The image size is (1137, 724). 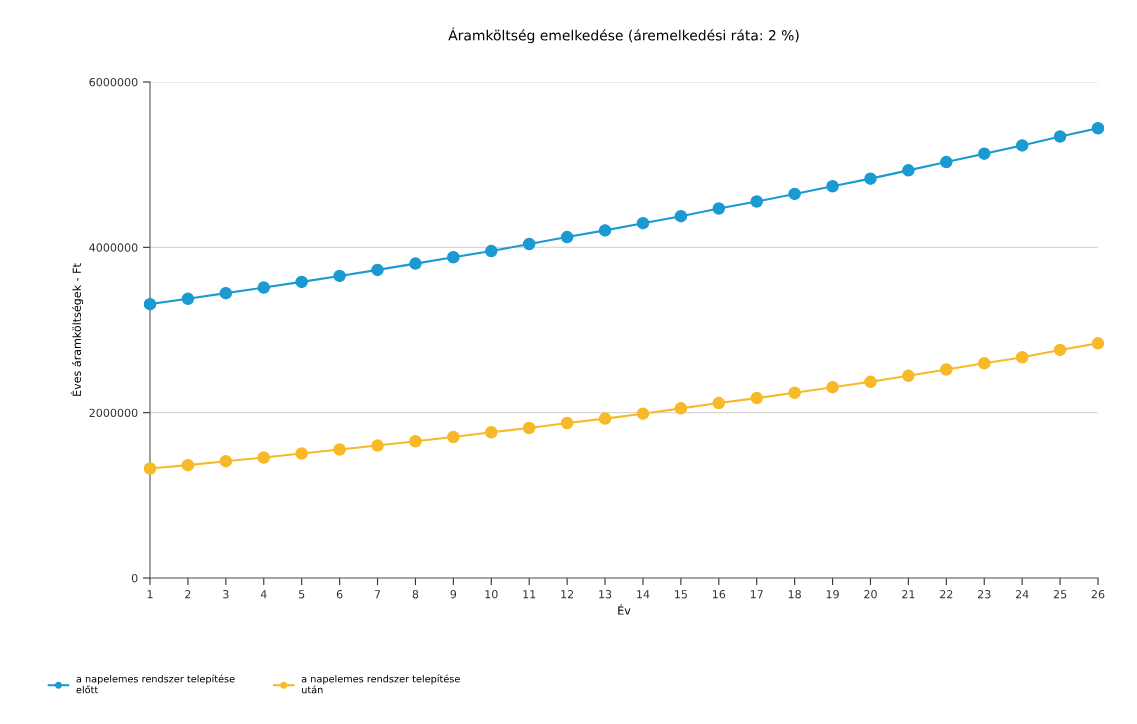 What do you see at coordinates (188, 594) in the screenshot?
I see `x-tick-label: 2` at bounding box center [188, 594].